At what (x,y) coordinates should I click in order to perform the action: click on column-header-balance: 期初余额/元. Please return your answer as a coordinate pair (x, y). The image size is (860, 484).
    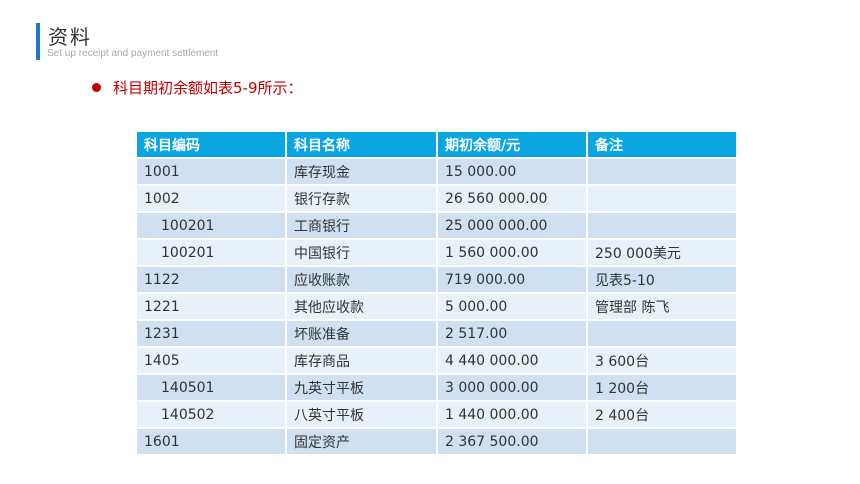
    Looking at the image, I should click on (512, 144).